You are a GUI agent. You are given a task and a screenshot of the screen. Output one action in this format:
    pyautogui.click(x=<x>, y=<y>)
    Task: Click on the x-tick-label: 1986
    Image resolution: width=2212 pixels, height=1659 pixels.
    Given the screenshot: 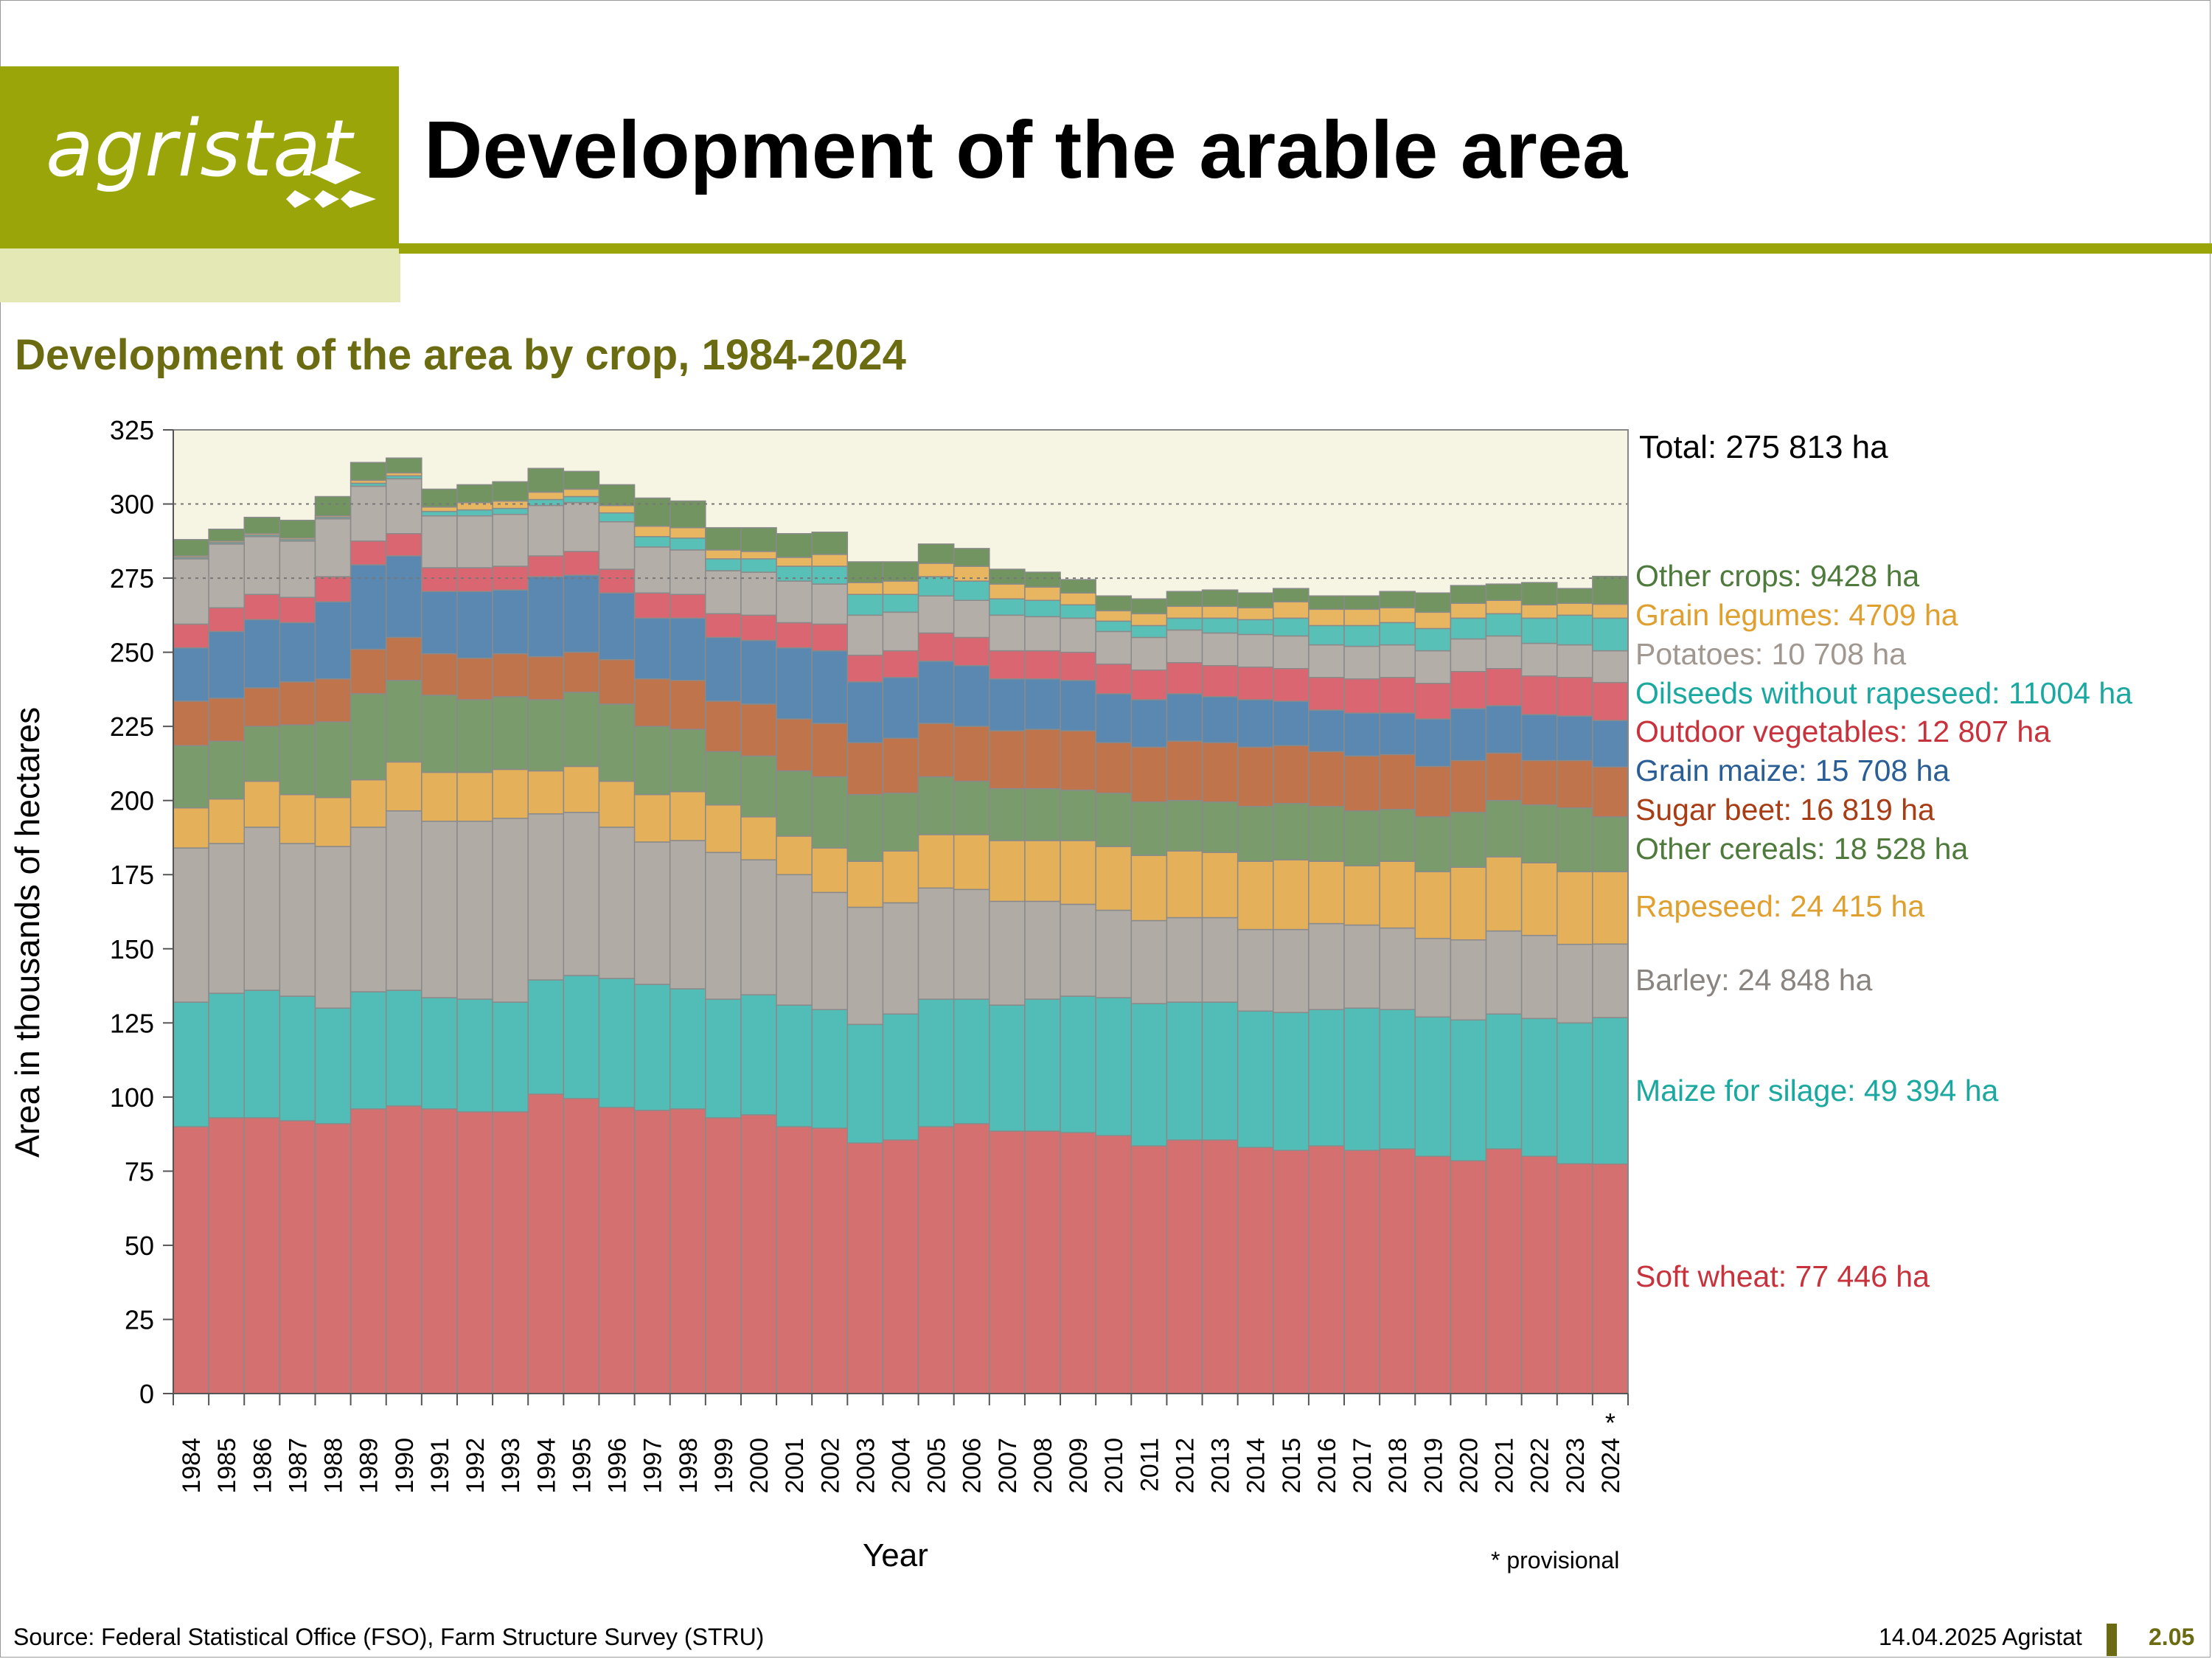 What is the action you would take?
    pyautogui.click(x=262, y=1466)
    